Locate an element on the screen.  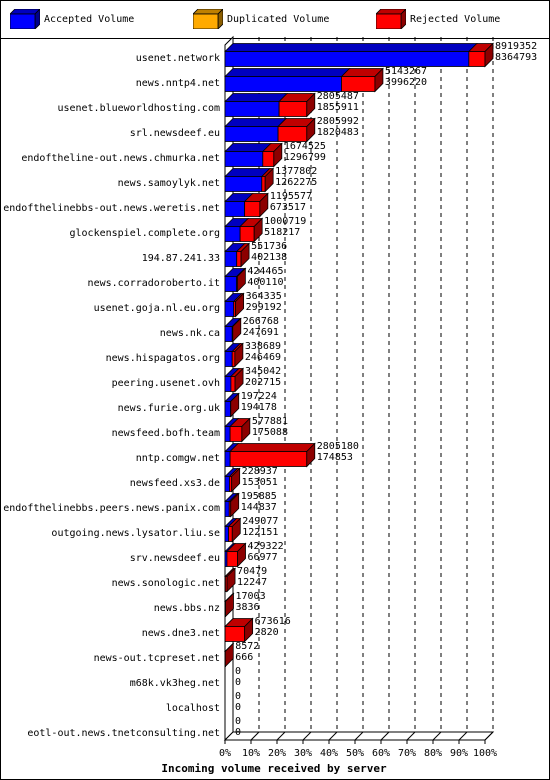
accepted-volume-label: 299192 is located at coordinates (264, 307).